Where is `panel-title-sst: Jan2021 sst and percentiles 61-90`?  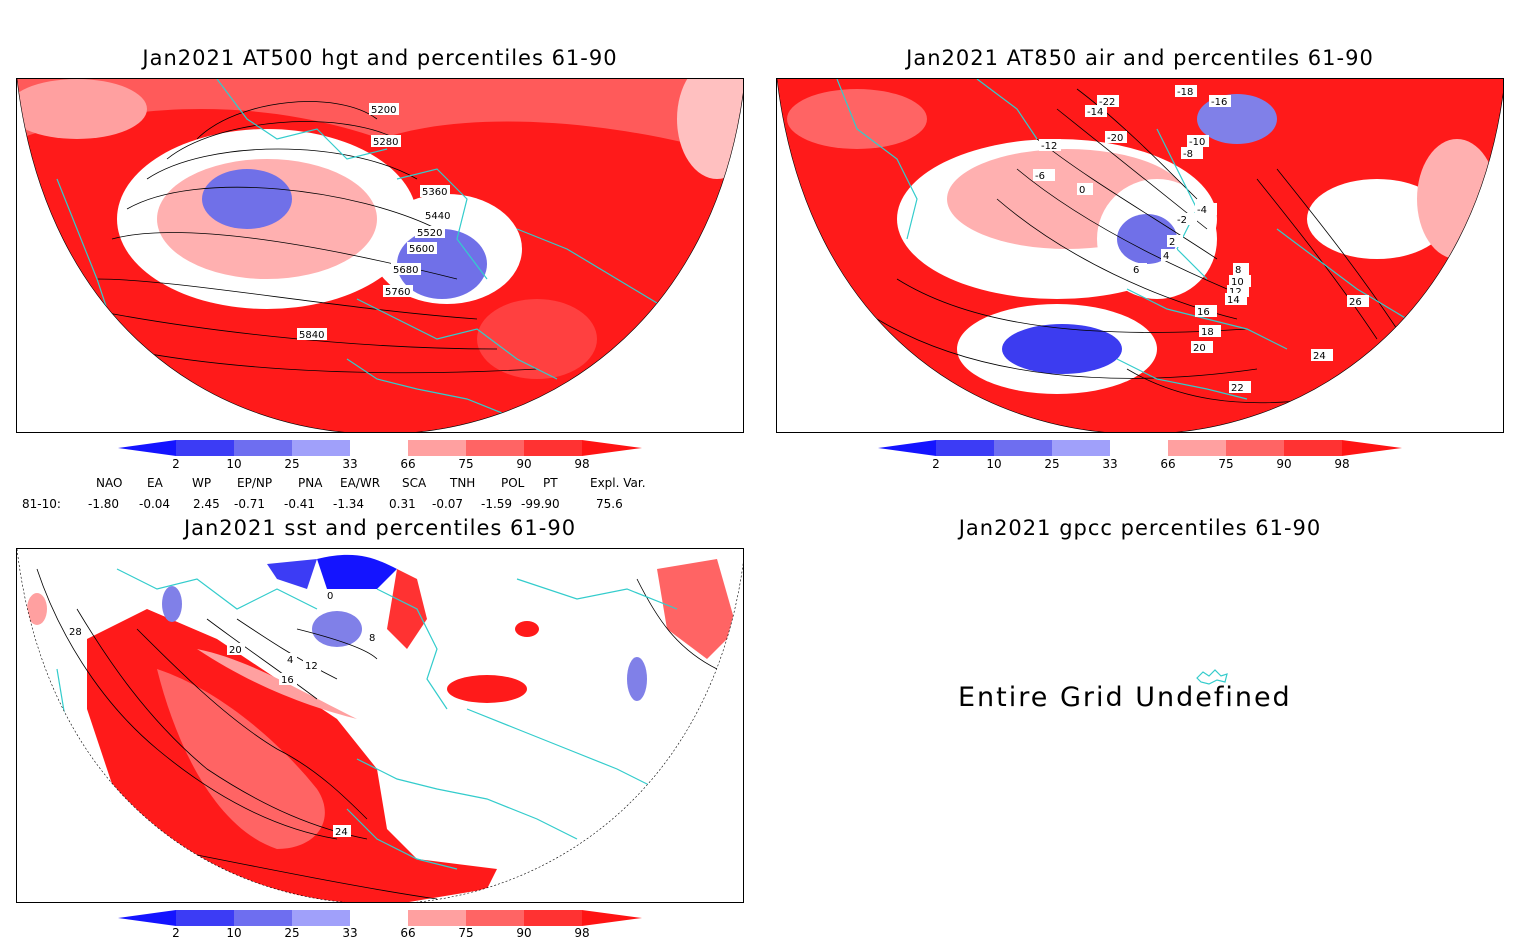
panel-title-sst: Jan2021 sst and percentiles 61-90 is located at coordinates (380, 528).